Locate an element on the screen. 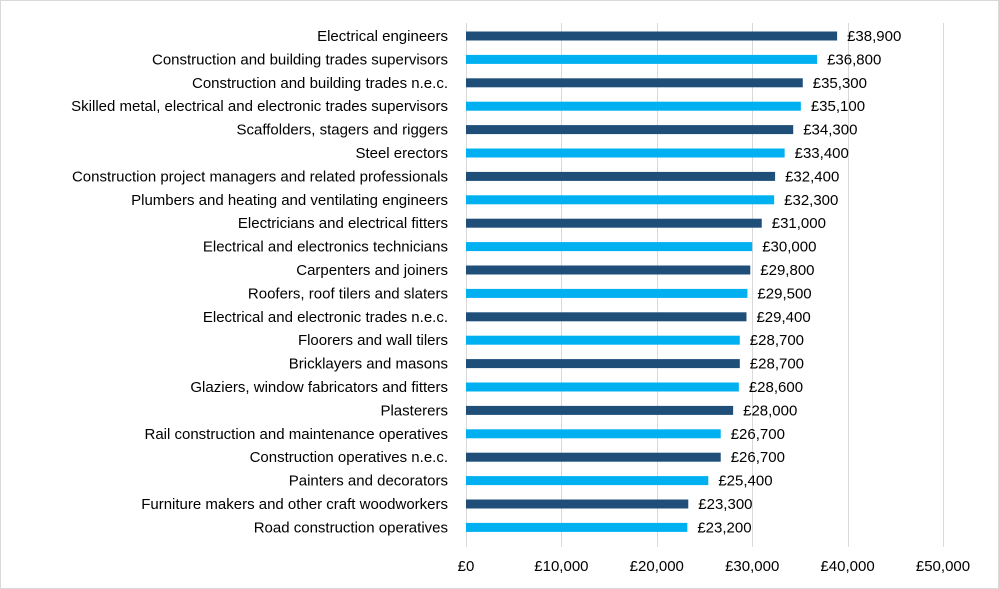  x-axis-tick-labels: £0 £10,000 £20,000 £30,000 £40,000 £50,000 is located at coordinates (714, 566).